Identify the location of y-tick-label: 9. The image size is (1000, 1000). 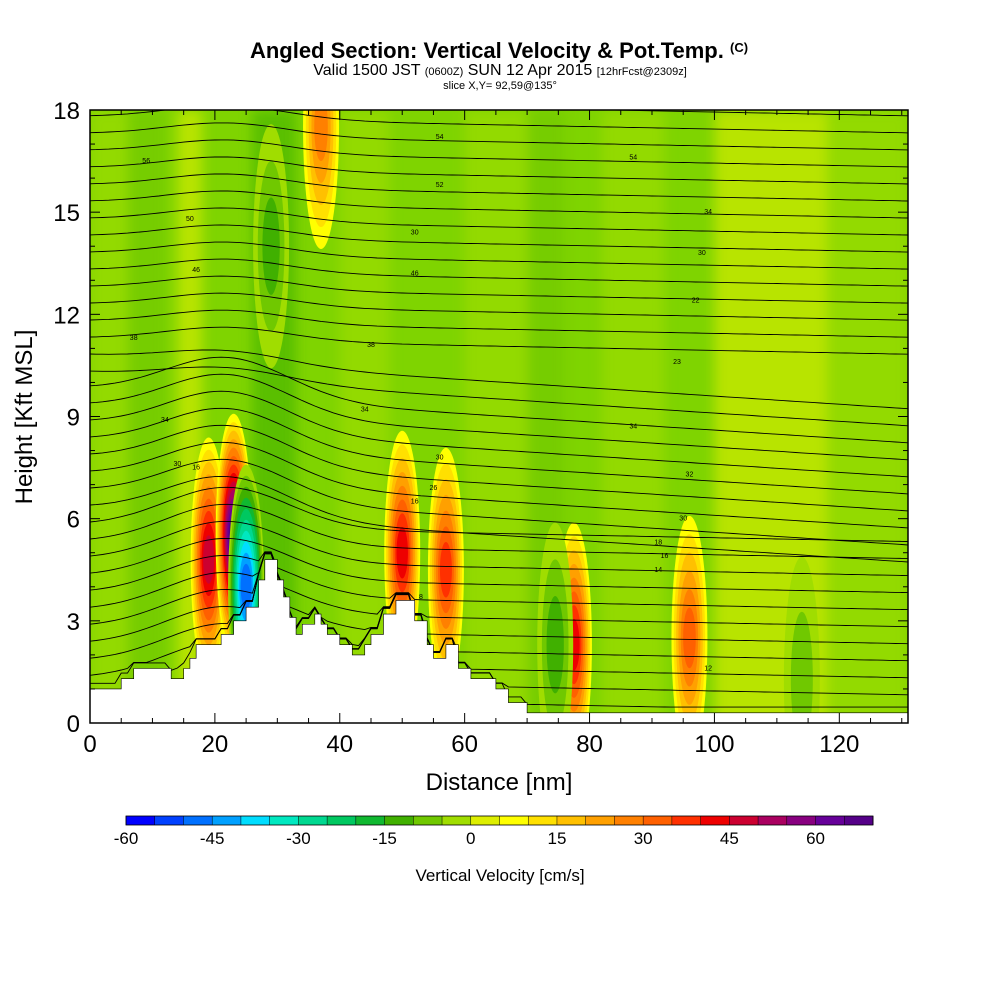
(73, 418).